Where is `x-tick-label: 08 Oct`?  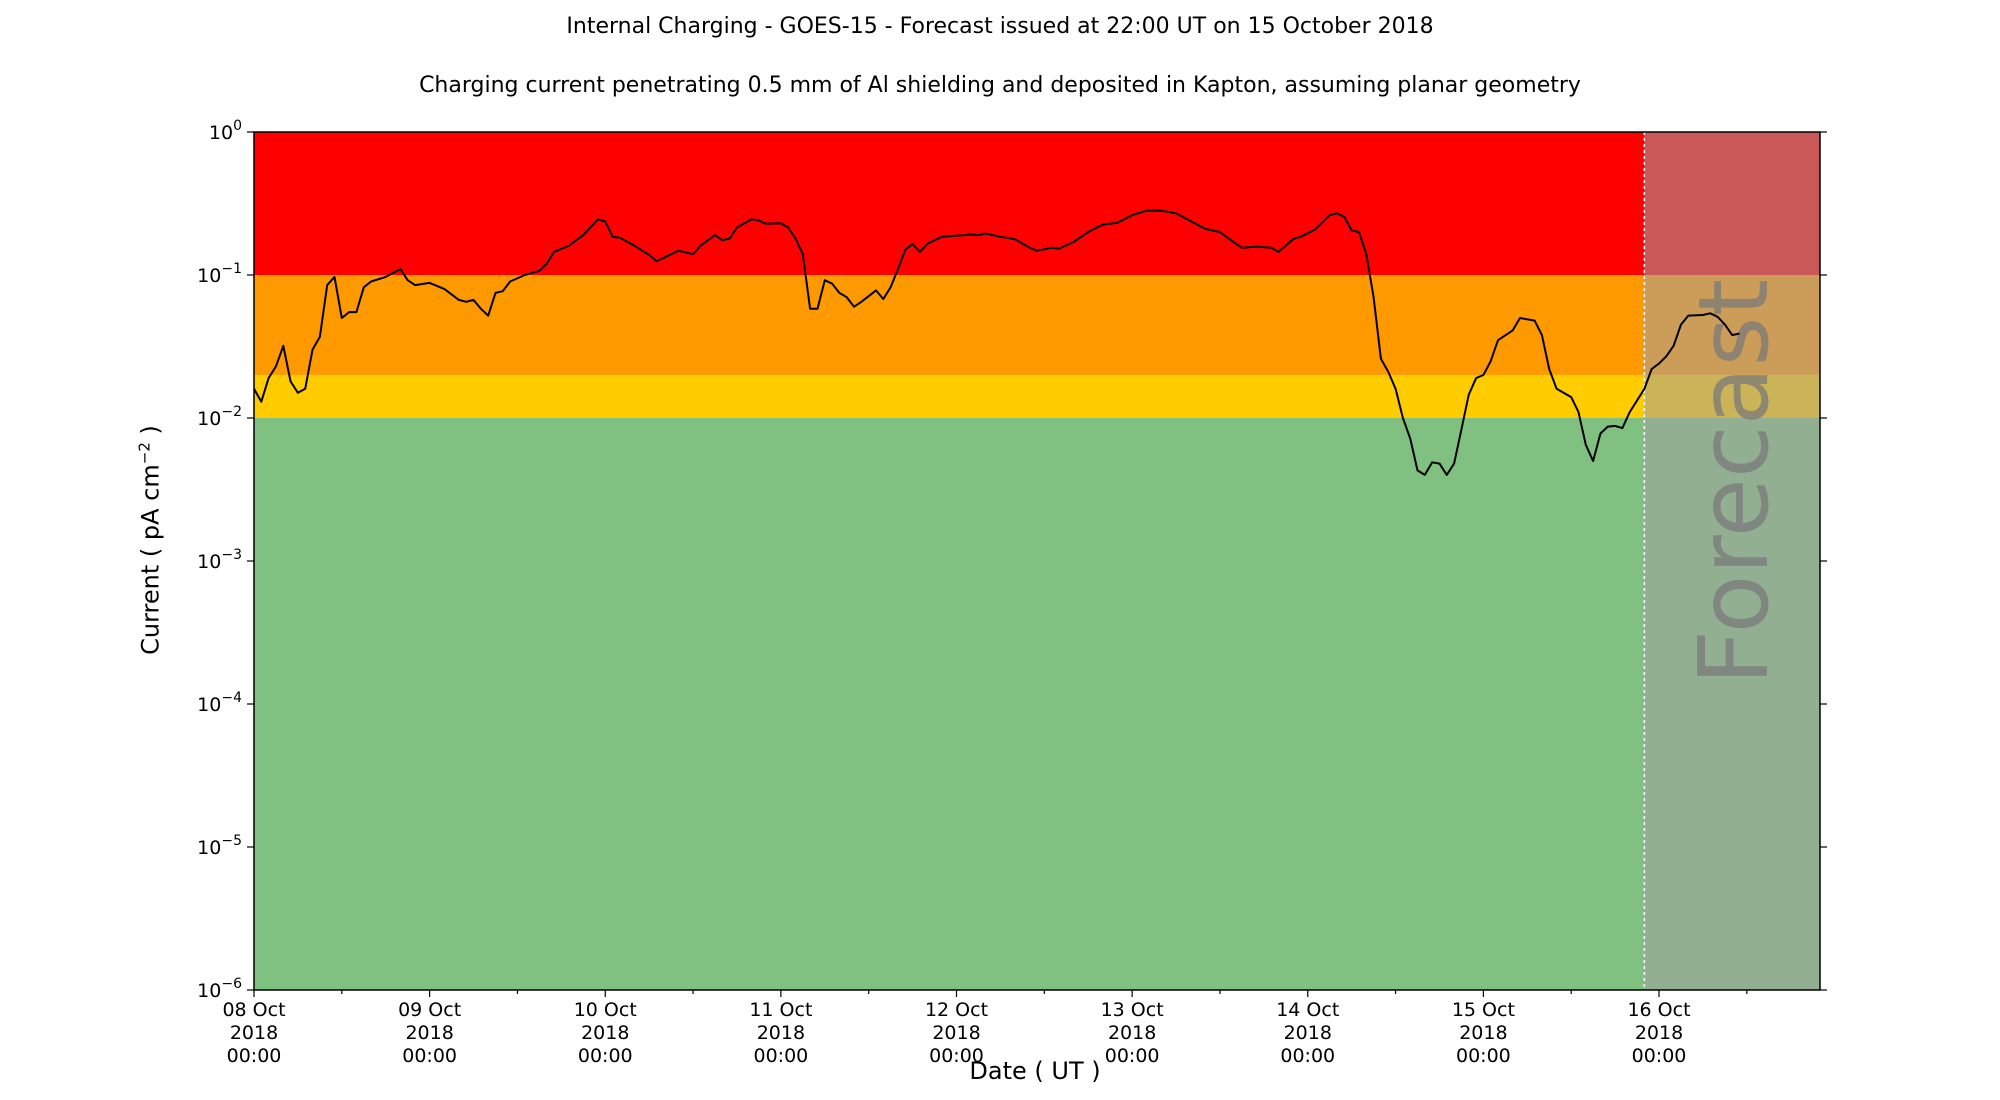 x-tick-label: 08 Oct is located at coordinates (253, 1010).